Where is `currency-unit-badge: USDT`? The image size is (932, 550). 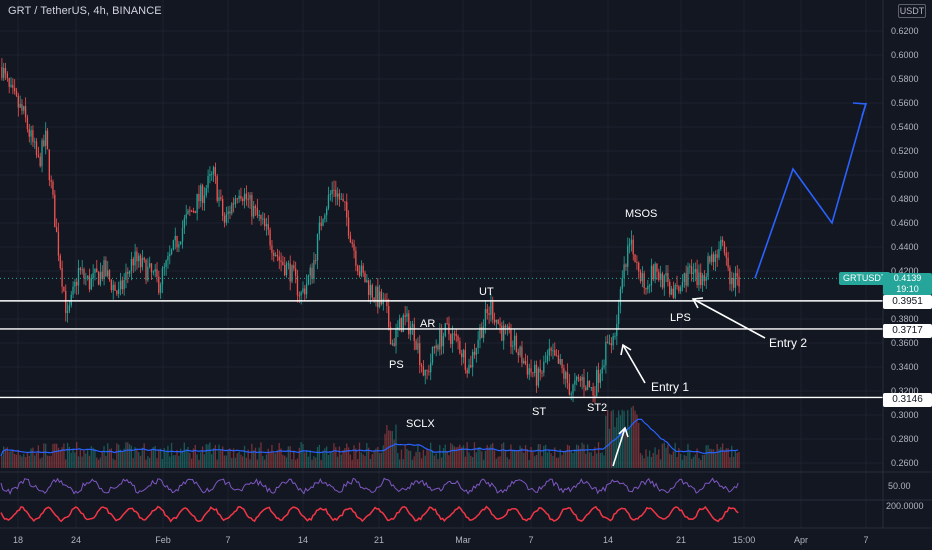
currency-unit-badge: USDT is located at coordinates (912, 11).